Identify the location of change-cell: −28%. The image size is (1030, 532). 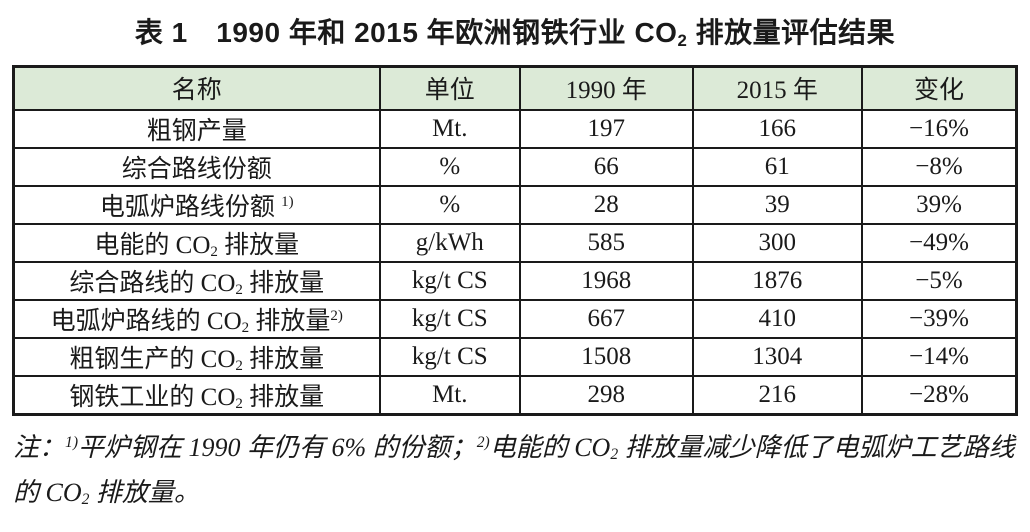
(939, 394).